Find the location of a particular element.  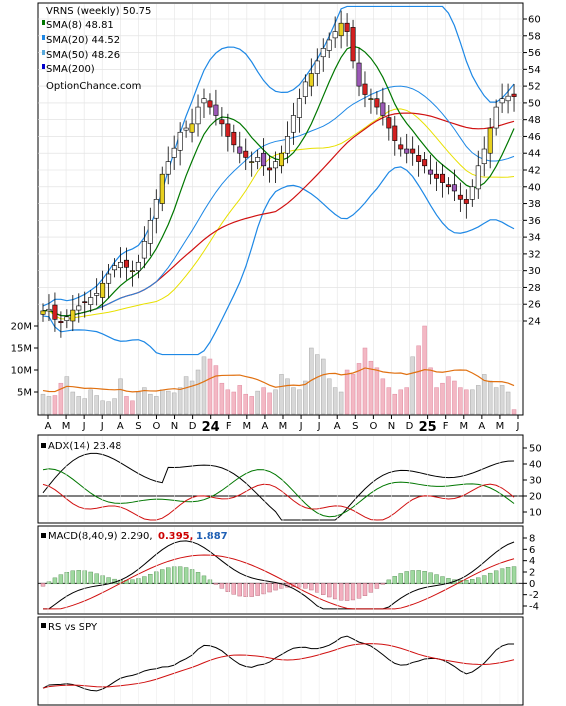

x-tick-label: 25 is located at coordinates (428, 427).